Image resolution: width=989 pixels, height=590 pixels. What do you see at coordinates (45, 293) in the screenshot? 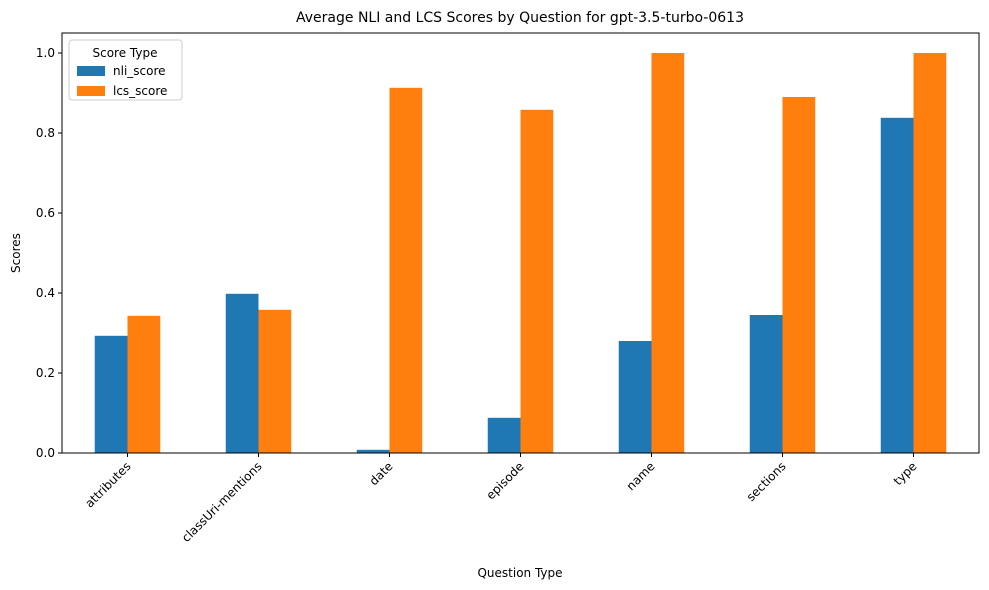
I see `y-tick-label: 0.4` at bounding box center [45, 293].